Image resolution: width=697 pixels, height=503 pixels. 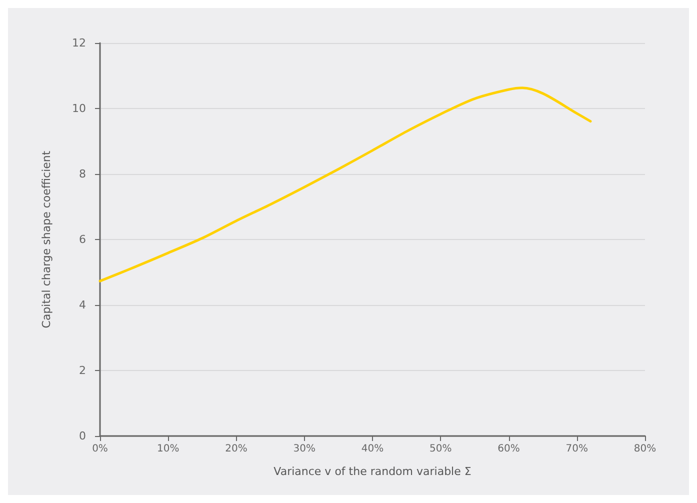 I want to click on y-tick-label: 10, so click(x=79, y=108).